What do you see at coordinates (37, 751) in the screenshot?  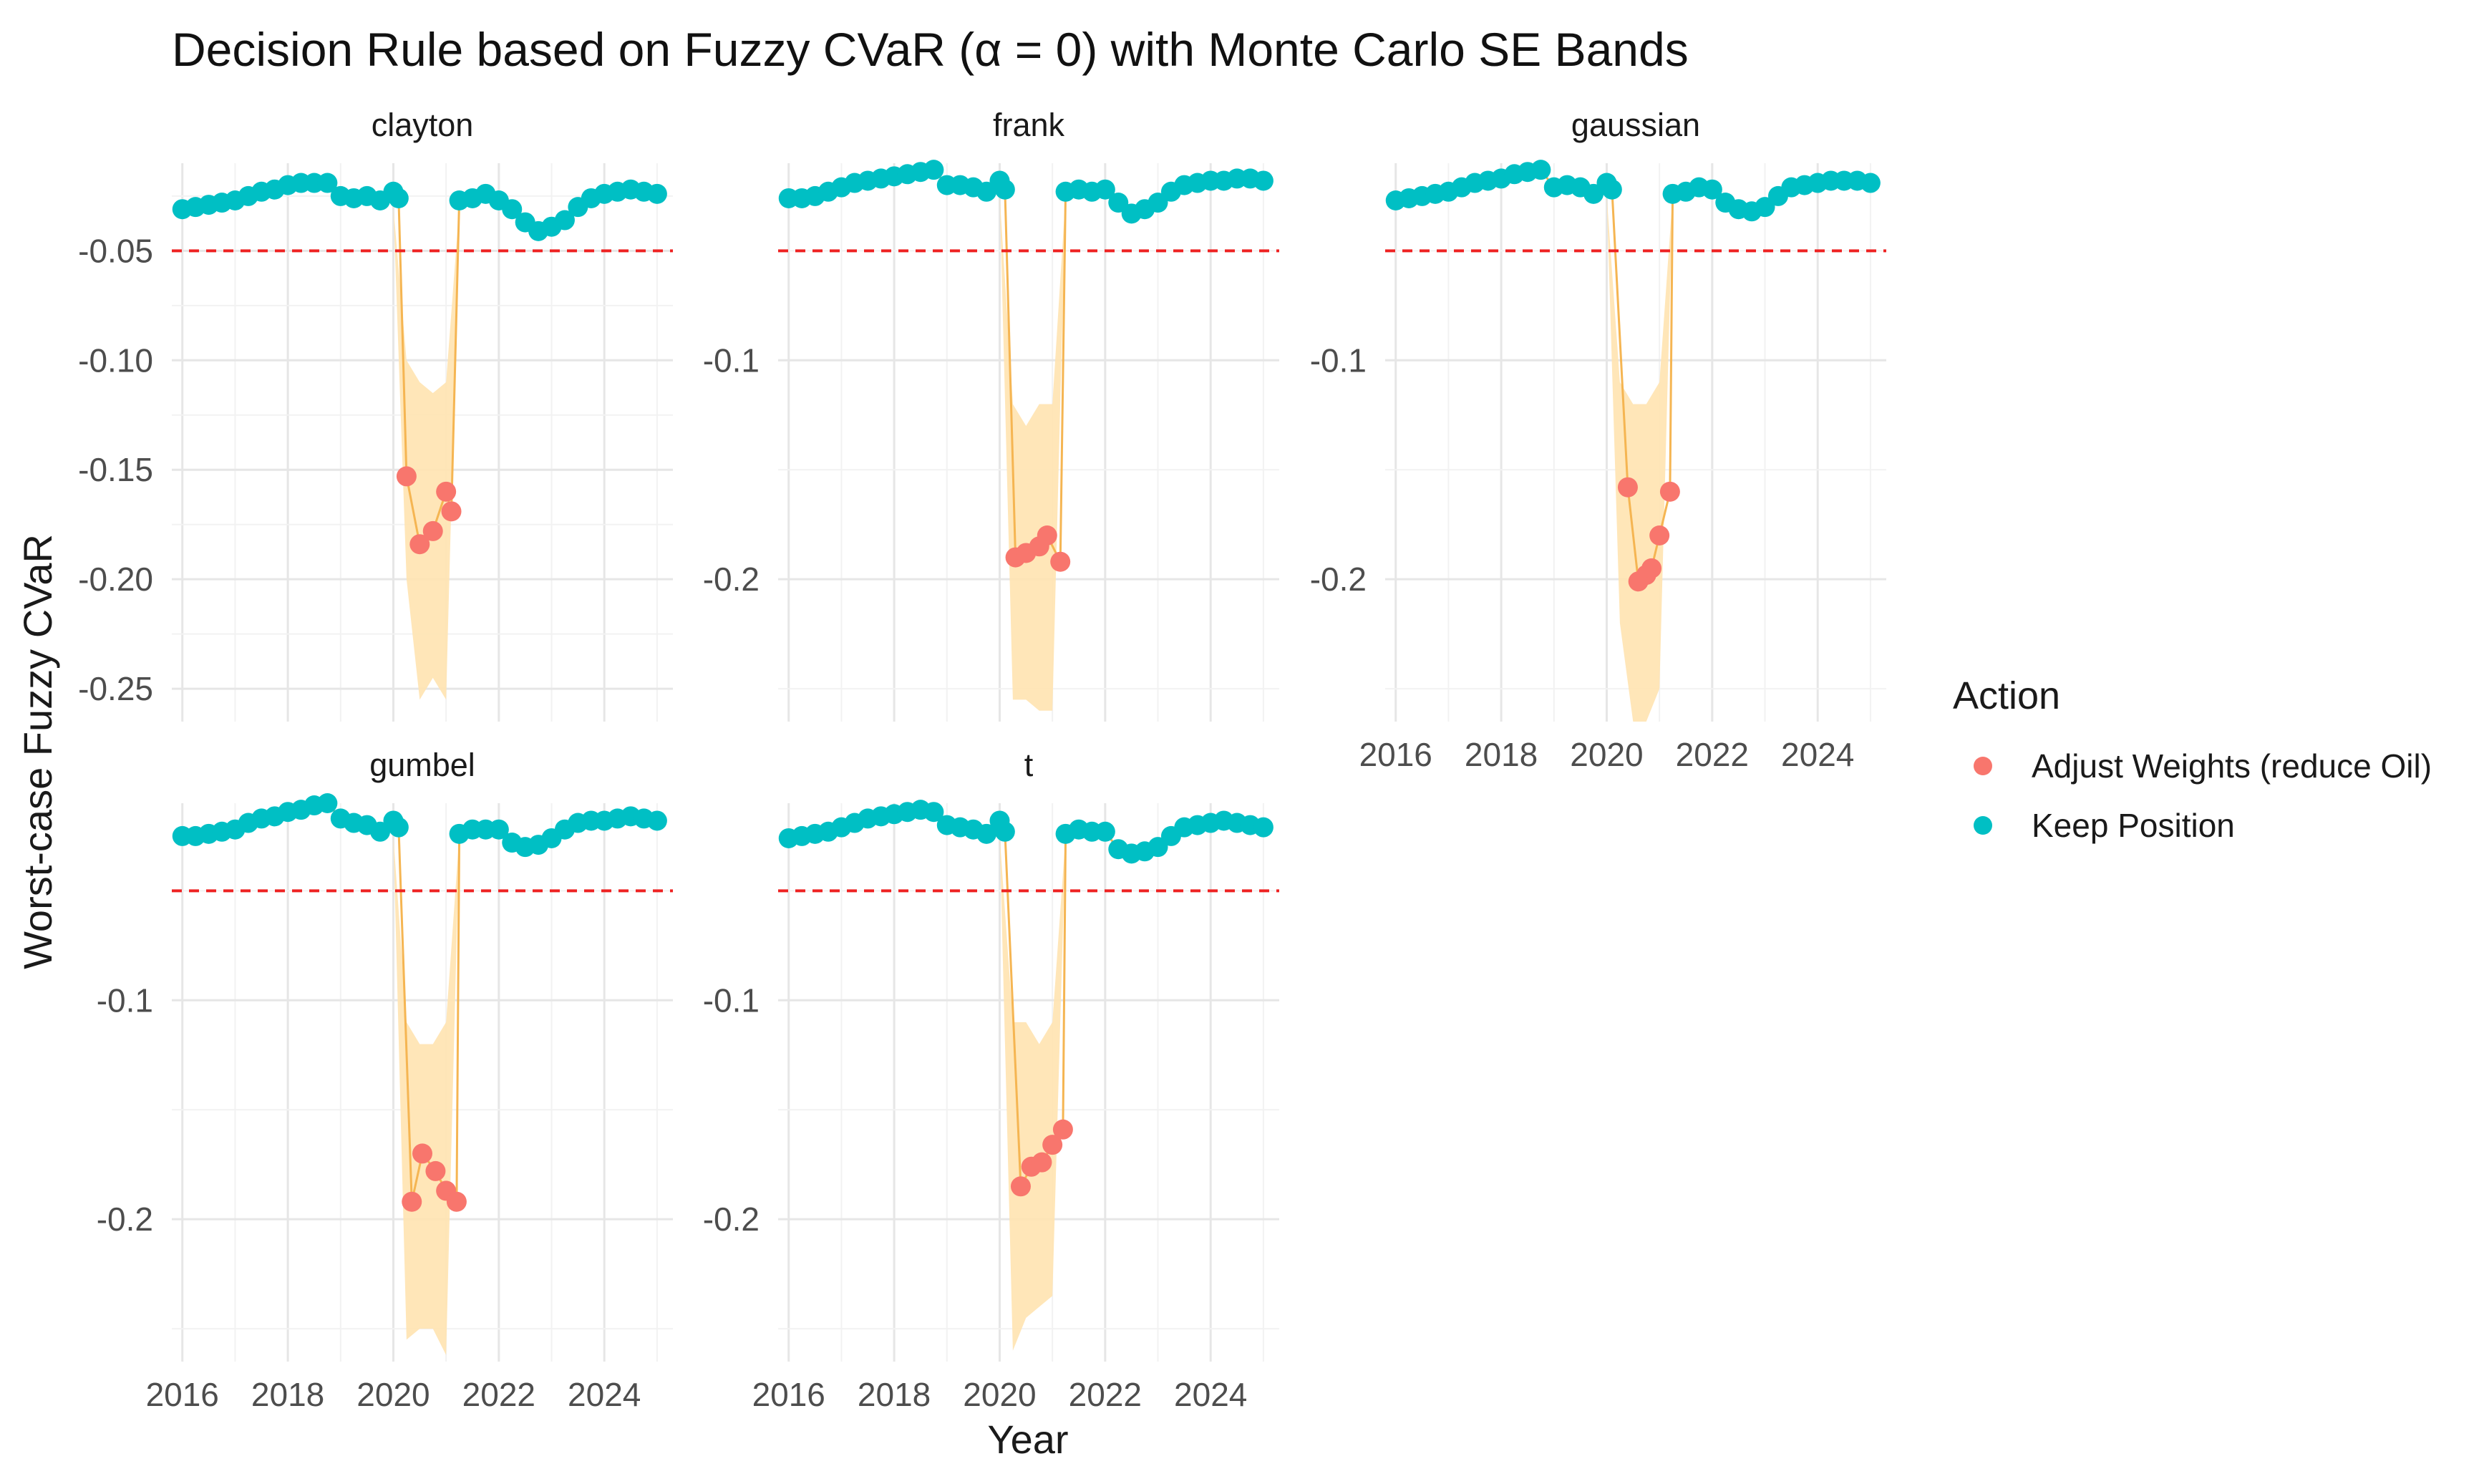 I see `y-axis-title: Worst-case Fuzzy CVaR` at bounding box center [37, 751].